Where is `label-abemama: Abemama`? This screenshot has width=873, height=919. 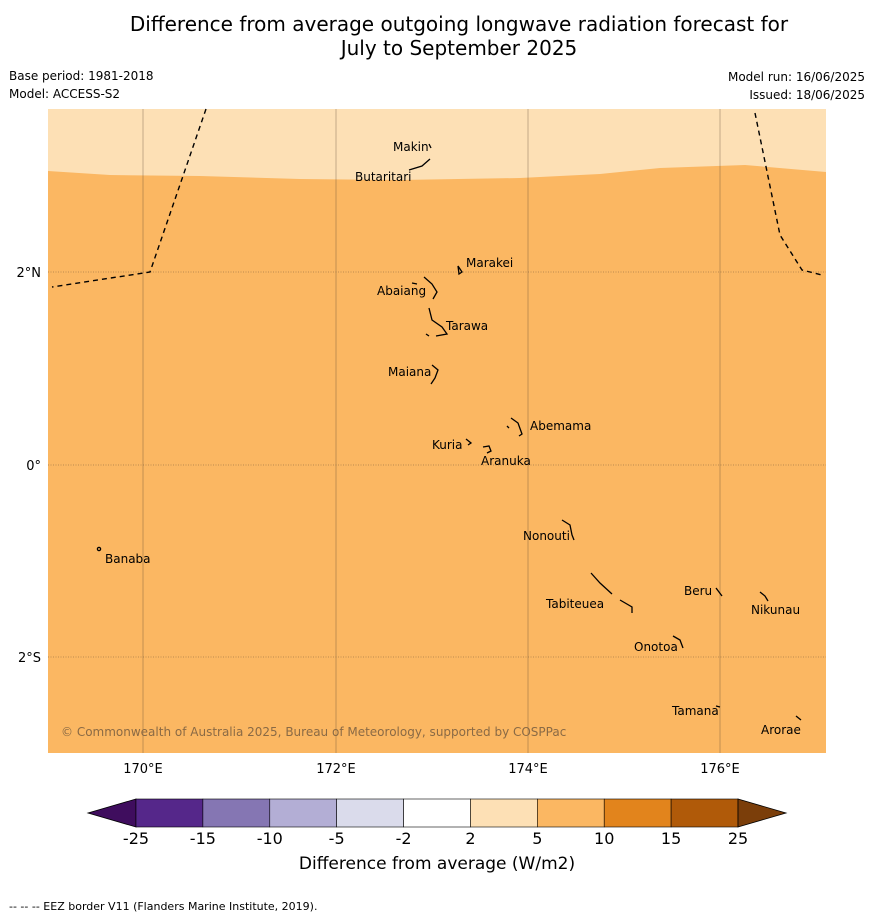 label-abemama: Abemama is located at coordinates (560, 426).